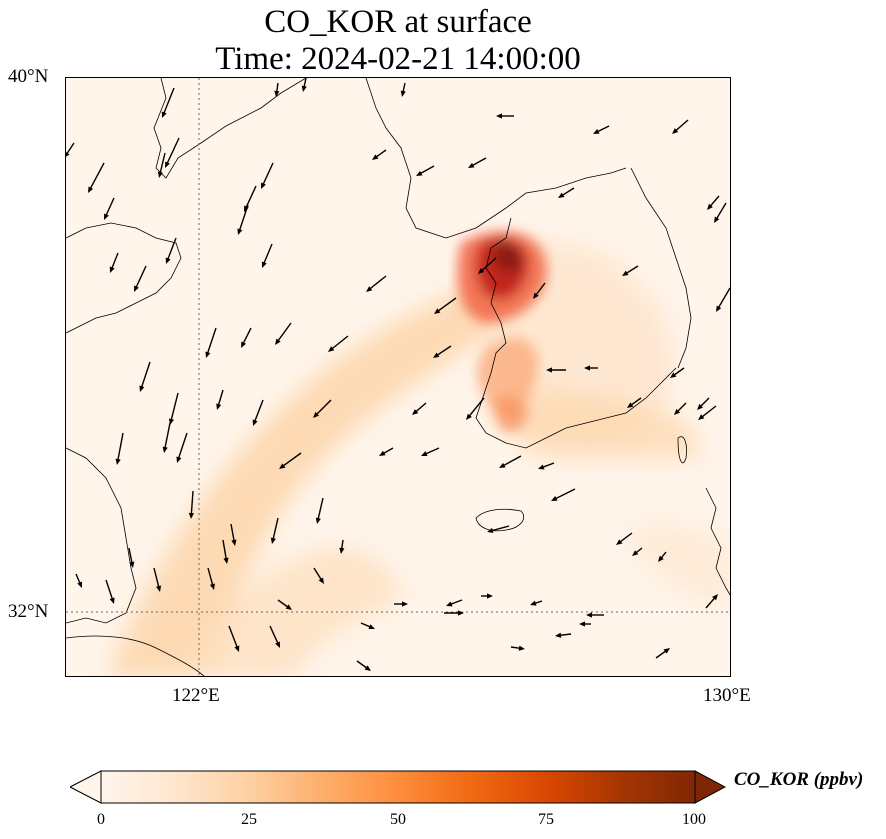 The image size is (886, 839). Describe the element at coordinates (101, 819) in the screenshot. I see `colorbar-tick-0: 0` at that location.